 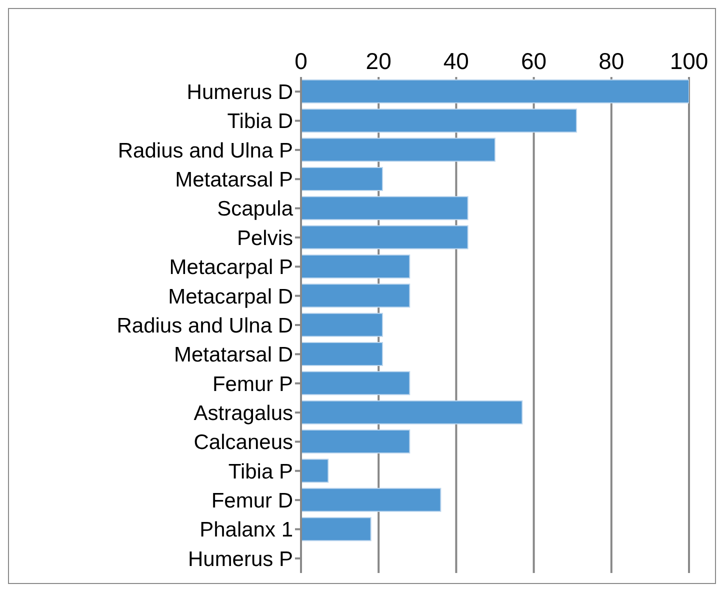 What do you see at coordinates (234, 180) in the screenshot?
I see `y-tick-label: Metatarsal P` at bounding box center [234, 180].